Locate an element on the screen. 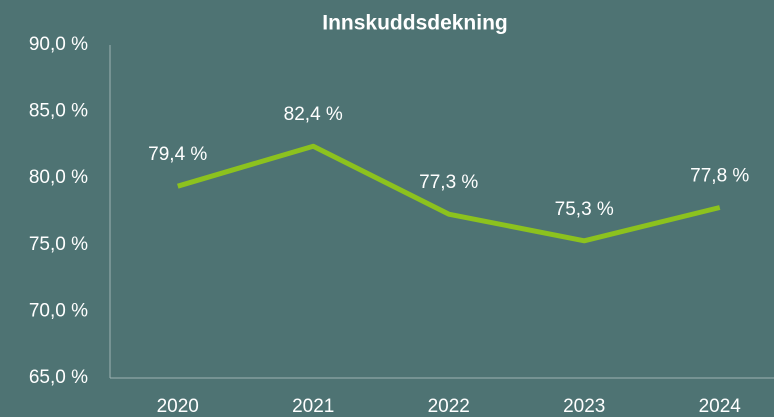  x-tick-label: 2024 is located at coordinates (720, 406).